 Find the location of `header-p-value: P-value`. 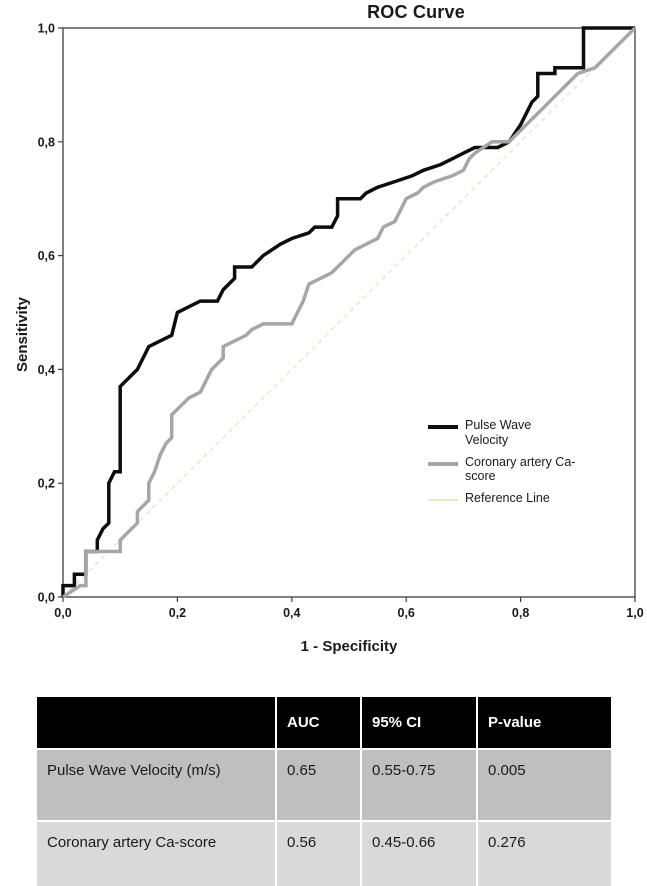

header-p-value: P-value is located at coordinates (544, 722).